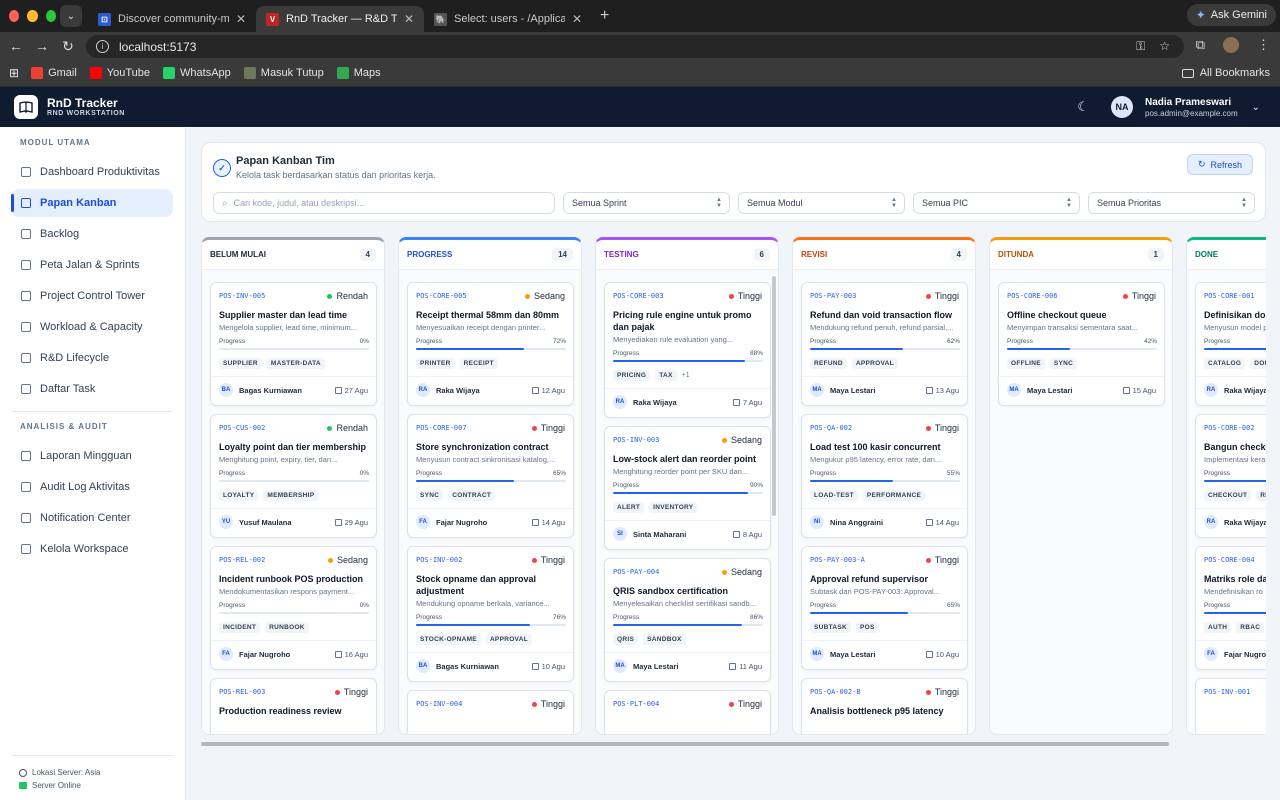 The height and width of the screenshot is (800, 1280). Describe the element at coordinates (646, 203) in the screenshot. I see `filter-select: Semua Sprint ▲ ▼` at that location.